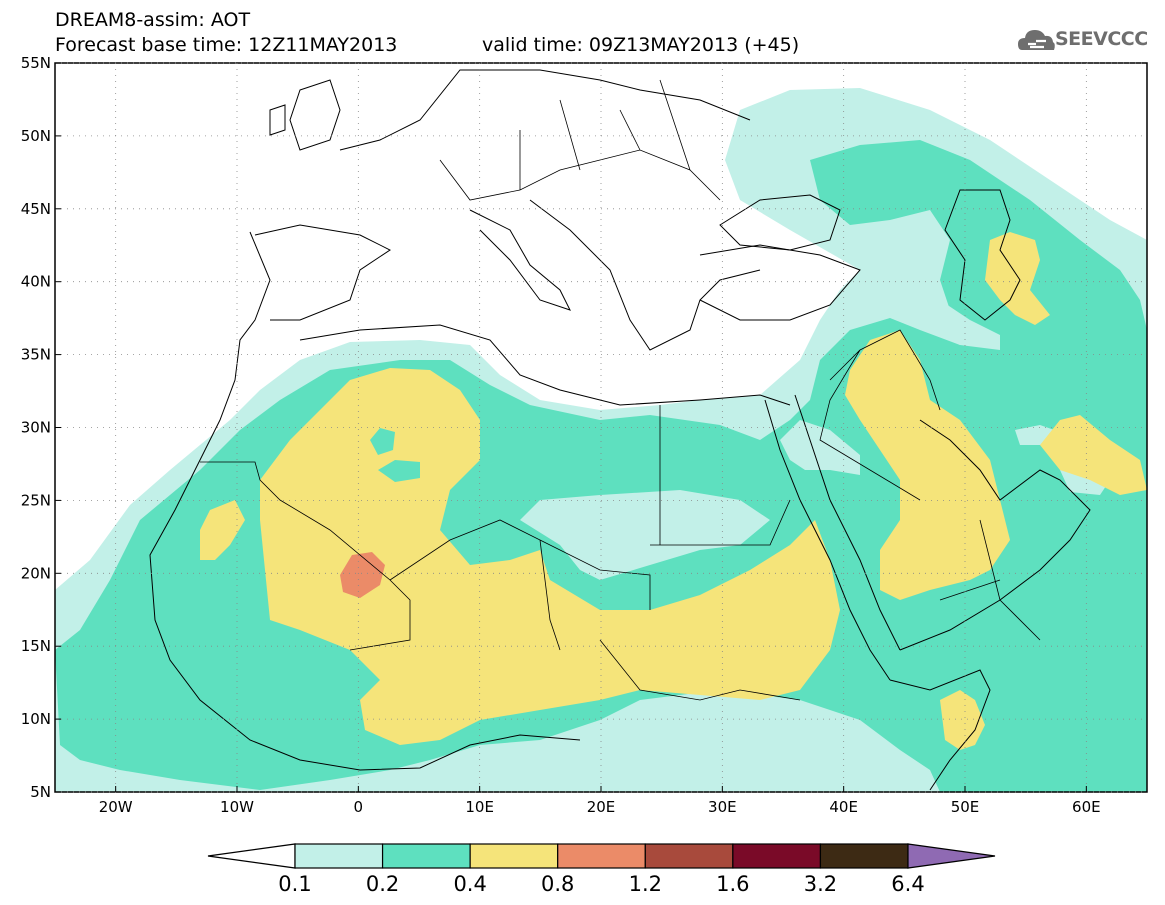  Describe the element at coordinates (995, 535) in the screenshot. I see `coast-arabia` at that location.